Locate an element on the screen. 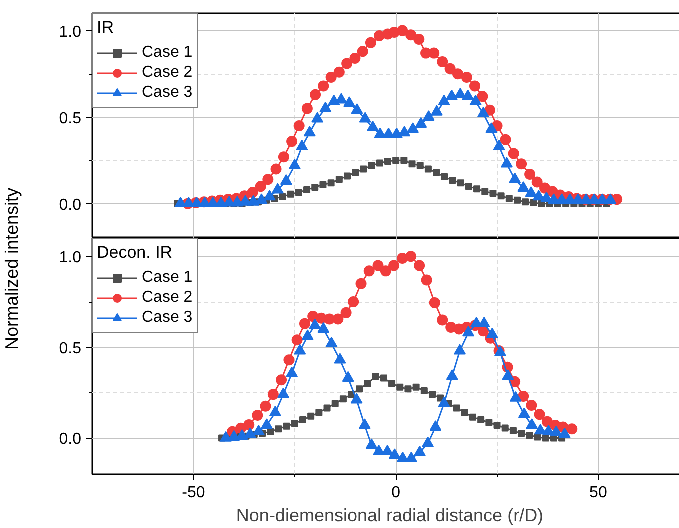  legend-title: IR is located at coordinates (106, 28).